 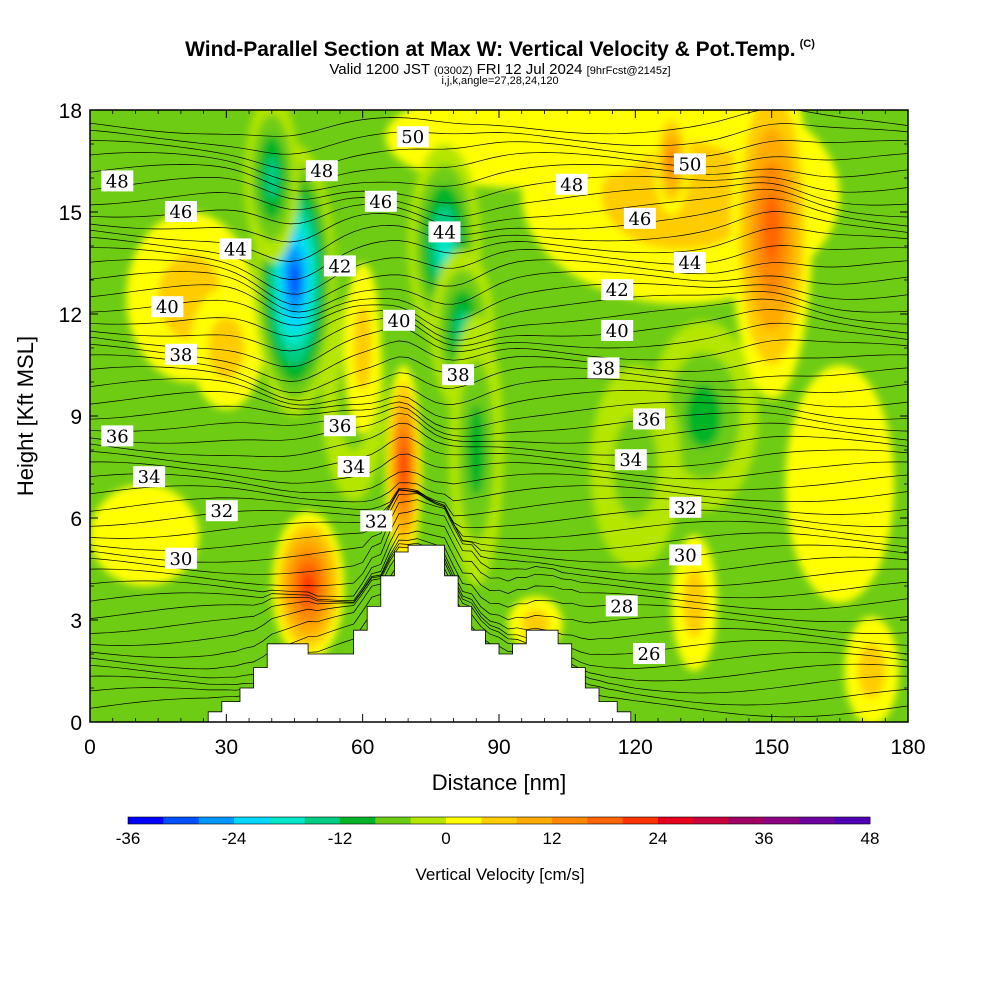 I want to click on theta-label-text: 28, so click(x=621, y=606).